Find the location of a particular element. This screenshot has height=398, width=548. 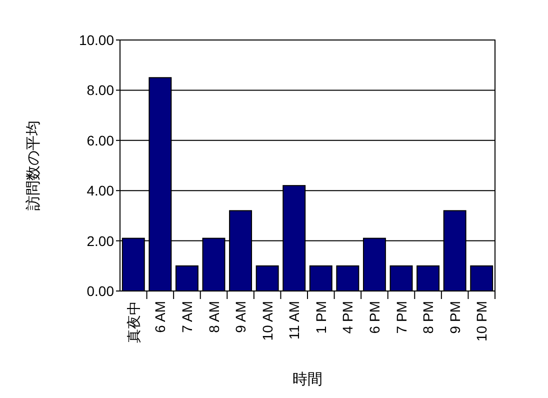

x-tick-label: 9 PM is located at coordinates (454, 317).